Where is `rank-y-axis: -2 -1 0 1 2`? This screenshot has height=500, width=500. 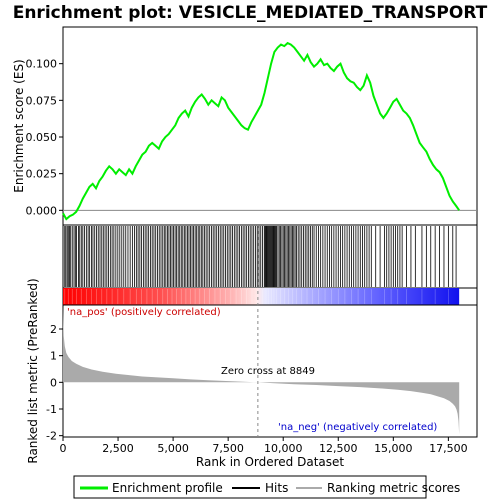
rank-y-axis: -2 -1 0 1 2 is located at coordinates (54, 383).